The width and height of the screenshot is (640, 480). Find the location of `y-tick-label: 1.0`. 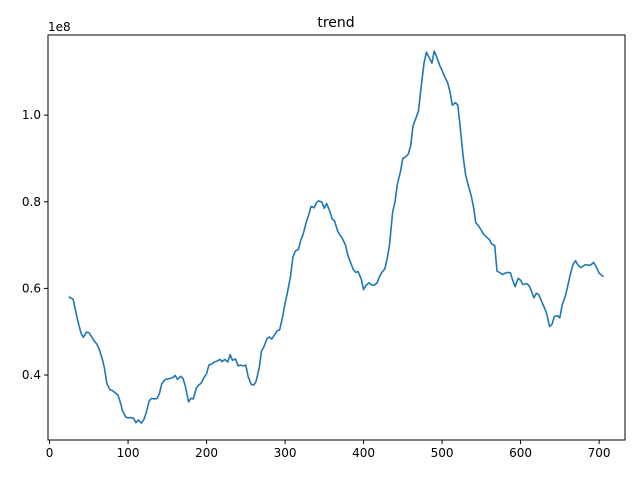

y-tick-label: 1.0 is located at coordinates (31, 115).